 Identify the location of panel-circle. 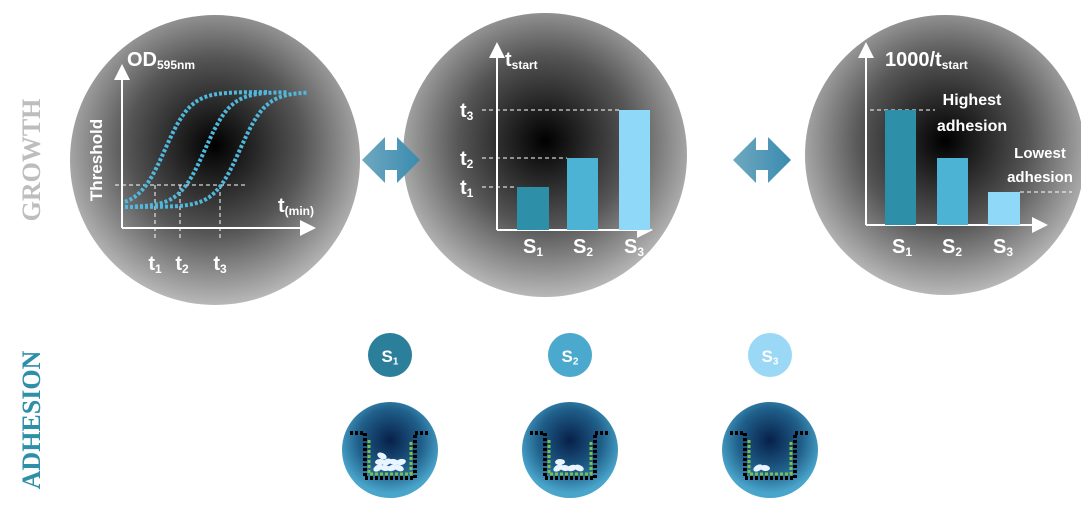
(545, 155).